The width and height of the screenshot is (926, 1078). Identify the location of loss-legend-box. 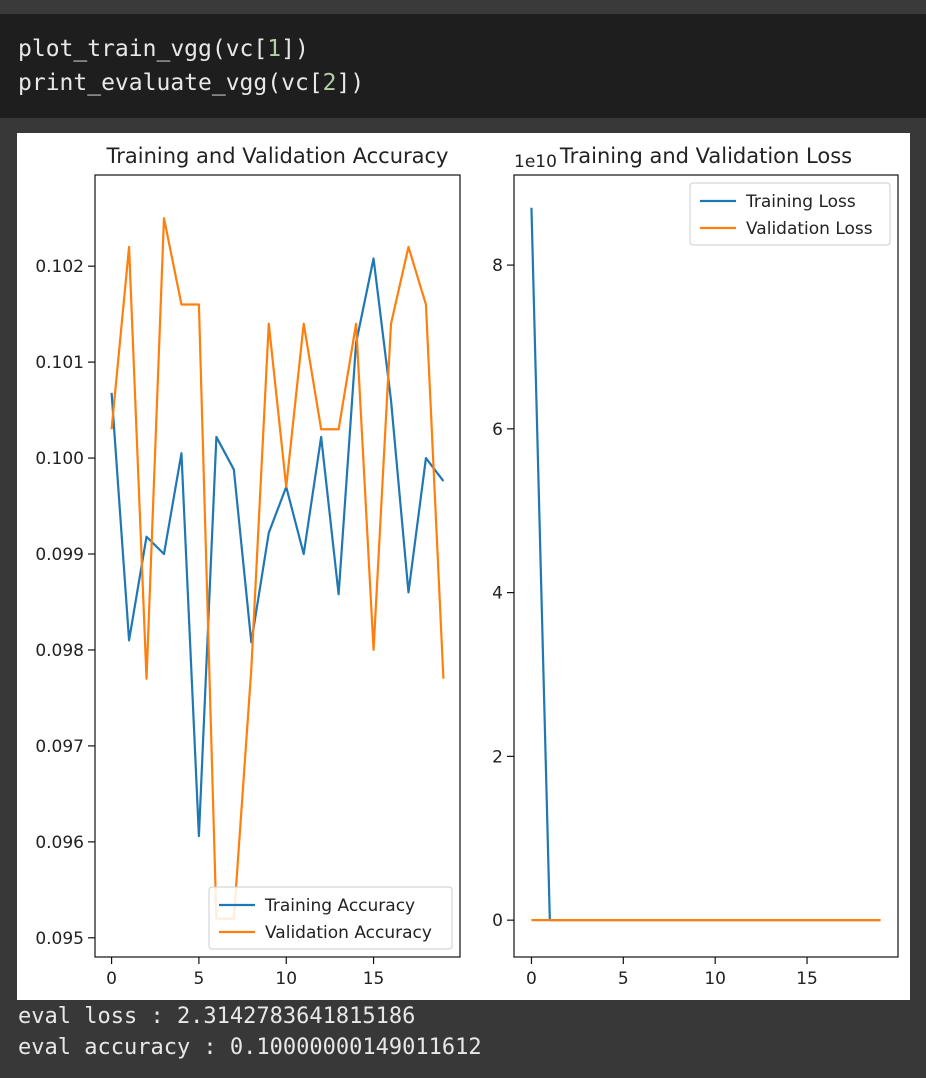
(790, 214).